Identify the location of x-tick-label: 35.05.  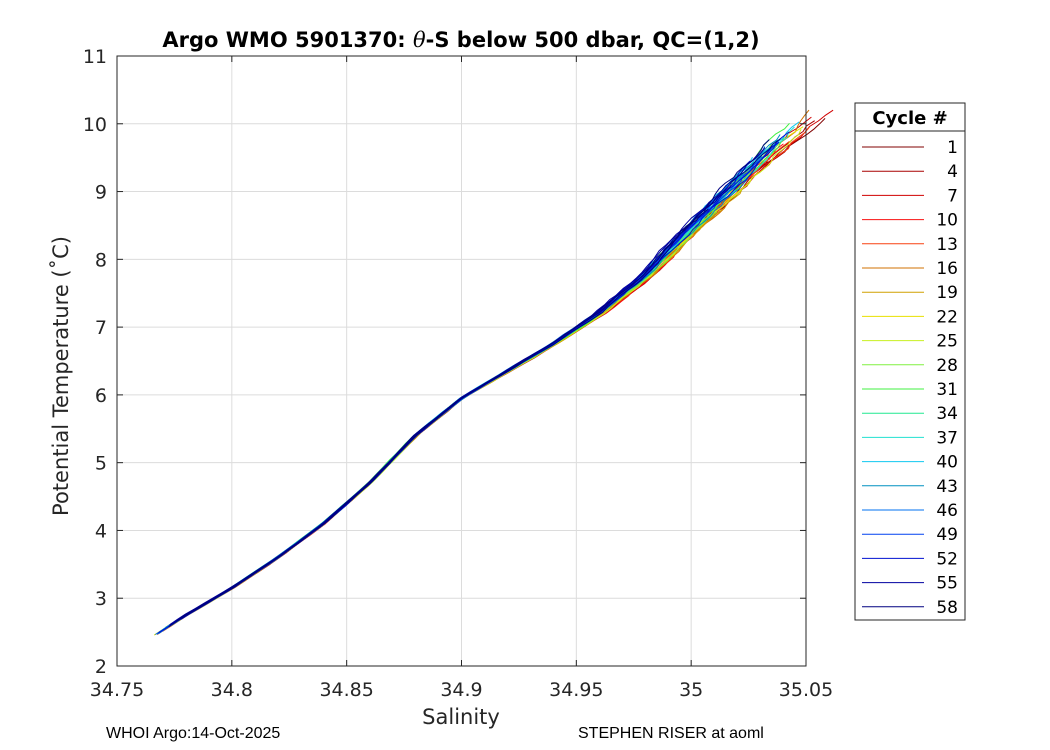
(806, 690).